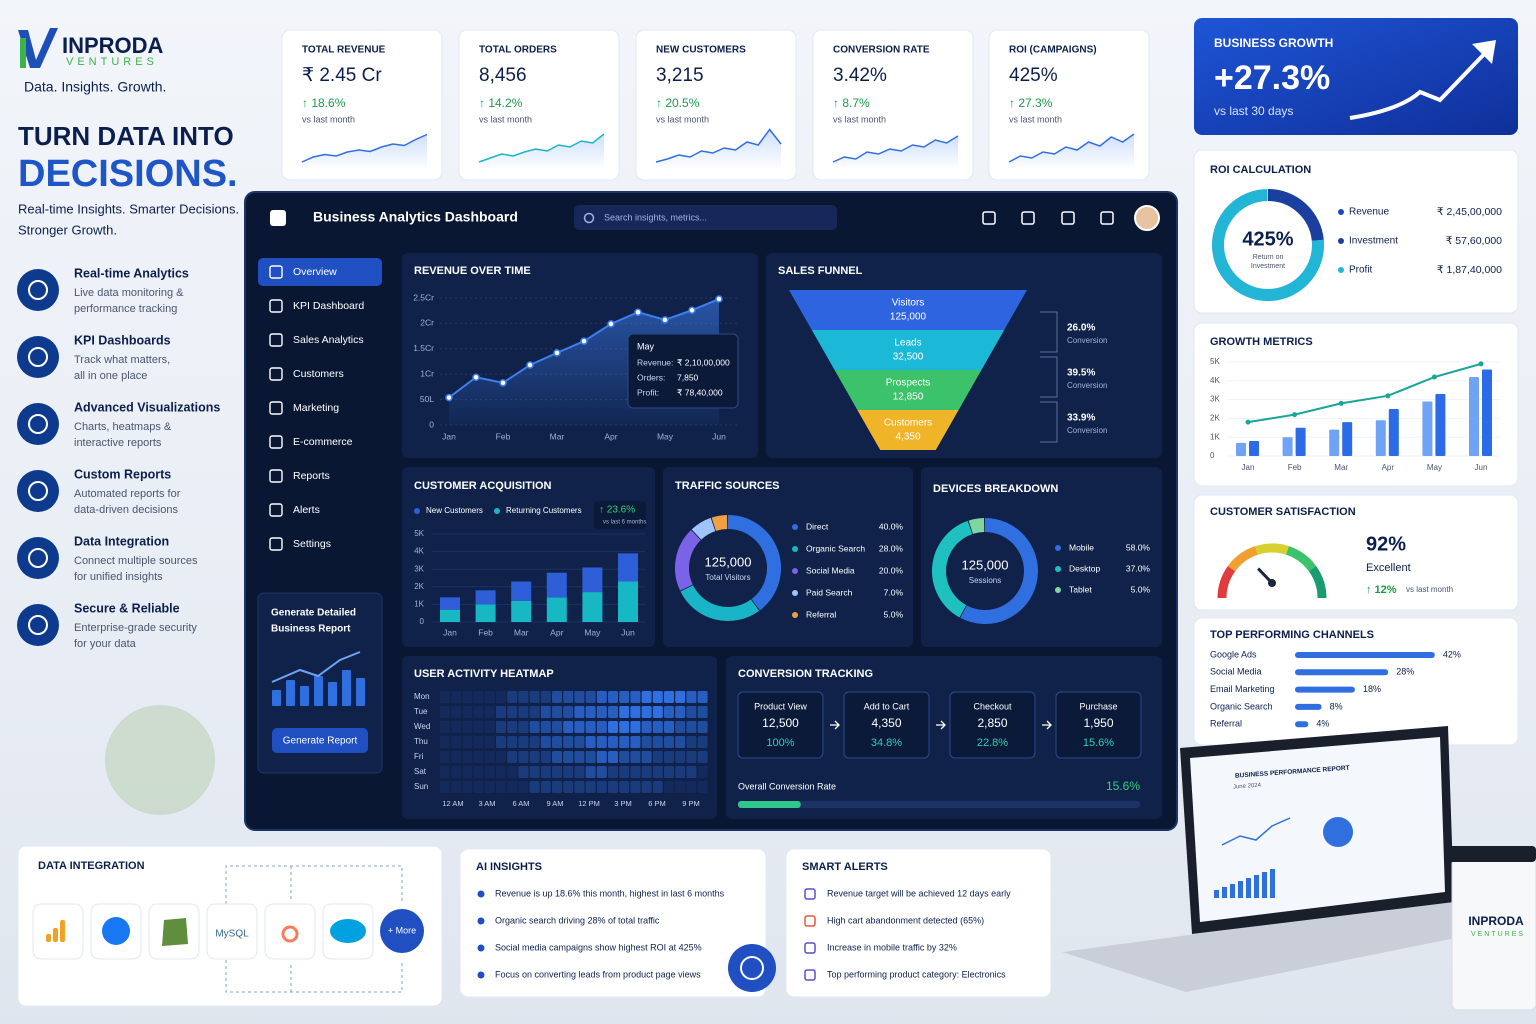 The image size is (1536, 1024). I want to click on satisfaction-rating: Excellent, so click(1388, 568).